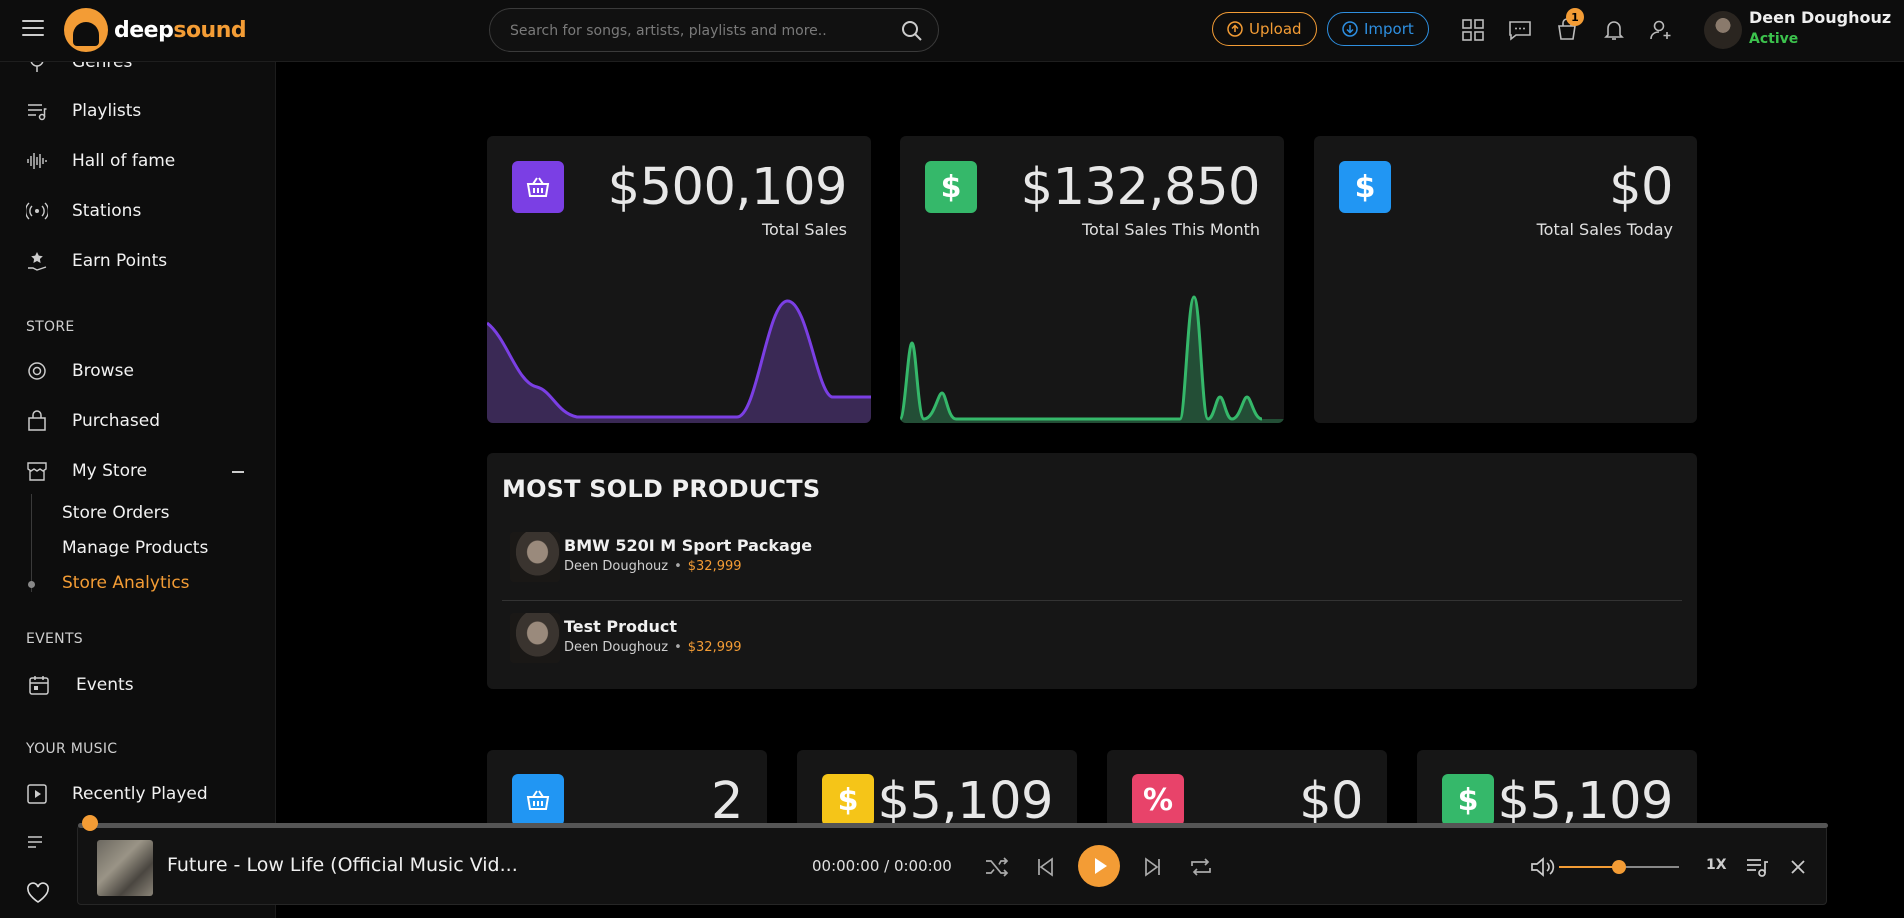 The width and height of the screenshot is (1904, 918). Describe the element at coordinates (1641, 187) in the screenshot. I see `today-sales-value: $0` at that location.